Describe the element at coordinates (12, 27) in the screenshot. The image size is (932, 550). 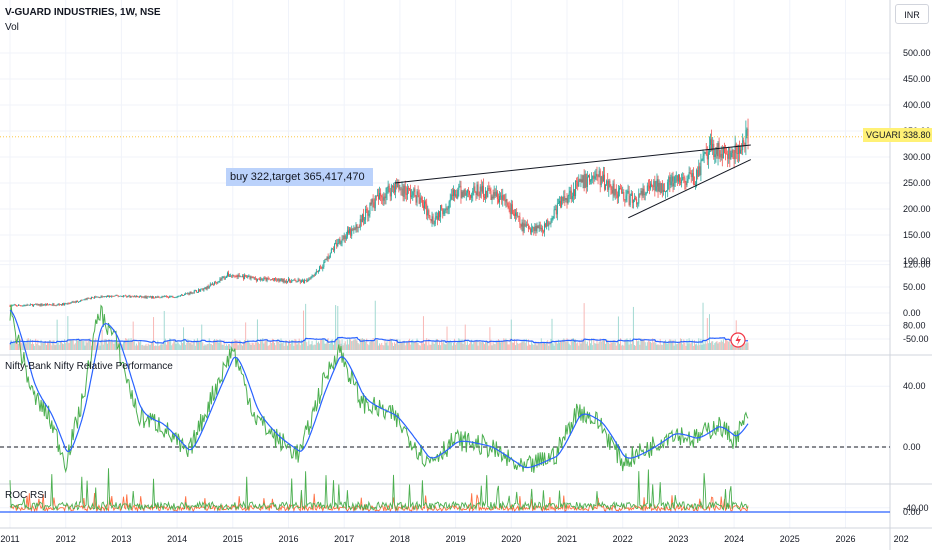
I see `volume-label: Vol` at that location.